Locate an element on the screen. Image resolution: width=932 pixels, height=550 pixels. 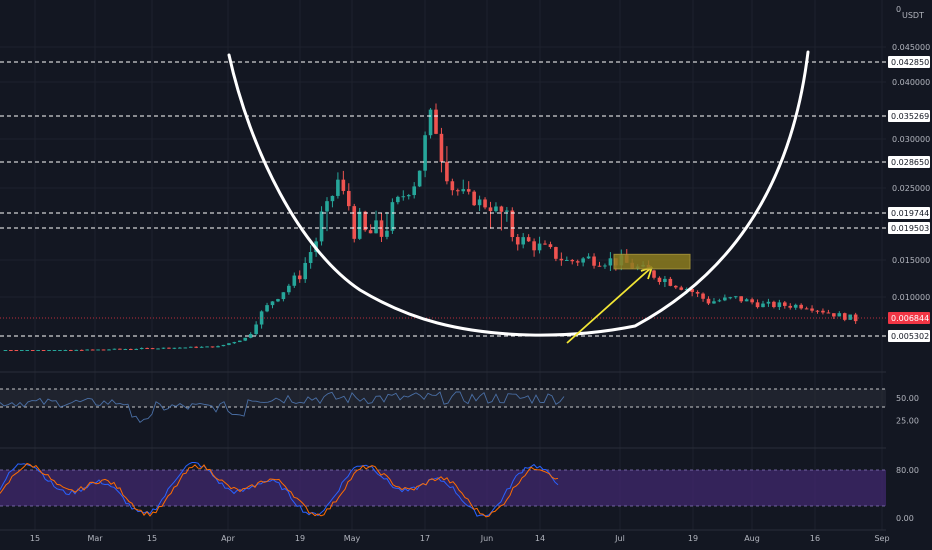
level-tag-label: 0.042850 is located at coordinates (910, 62).